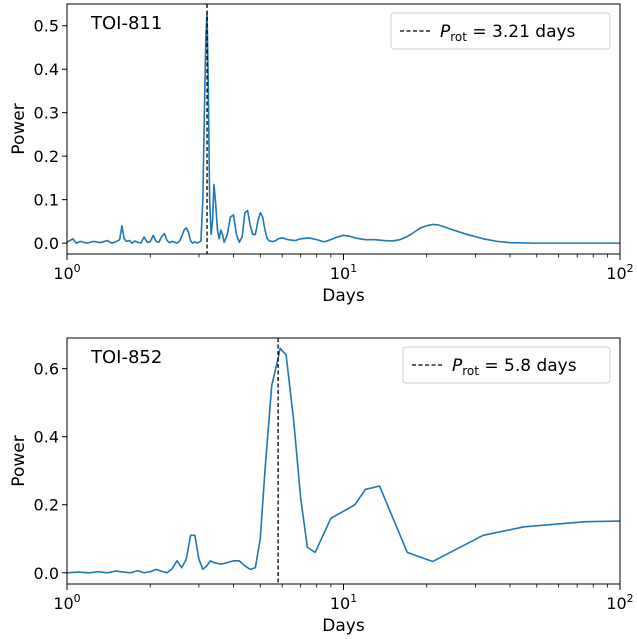 This screenshot has width=637, height=639. What do you see at coordinates (528, 366) in the screenshot?
I see `legend-value: = 5.8 days` at bounding box center [528, 366].